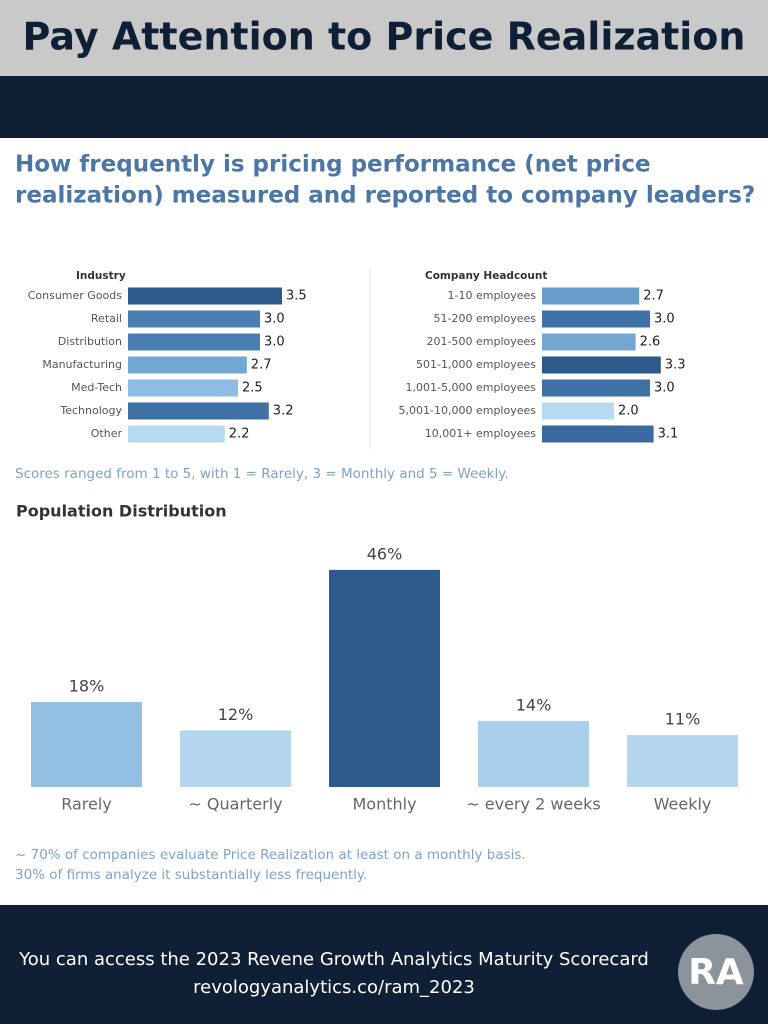 The height and width of the screenshot is (1028, 768). I want to click on value-label: 3.1, so click(668, 434).